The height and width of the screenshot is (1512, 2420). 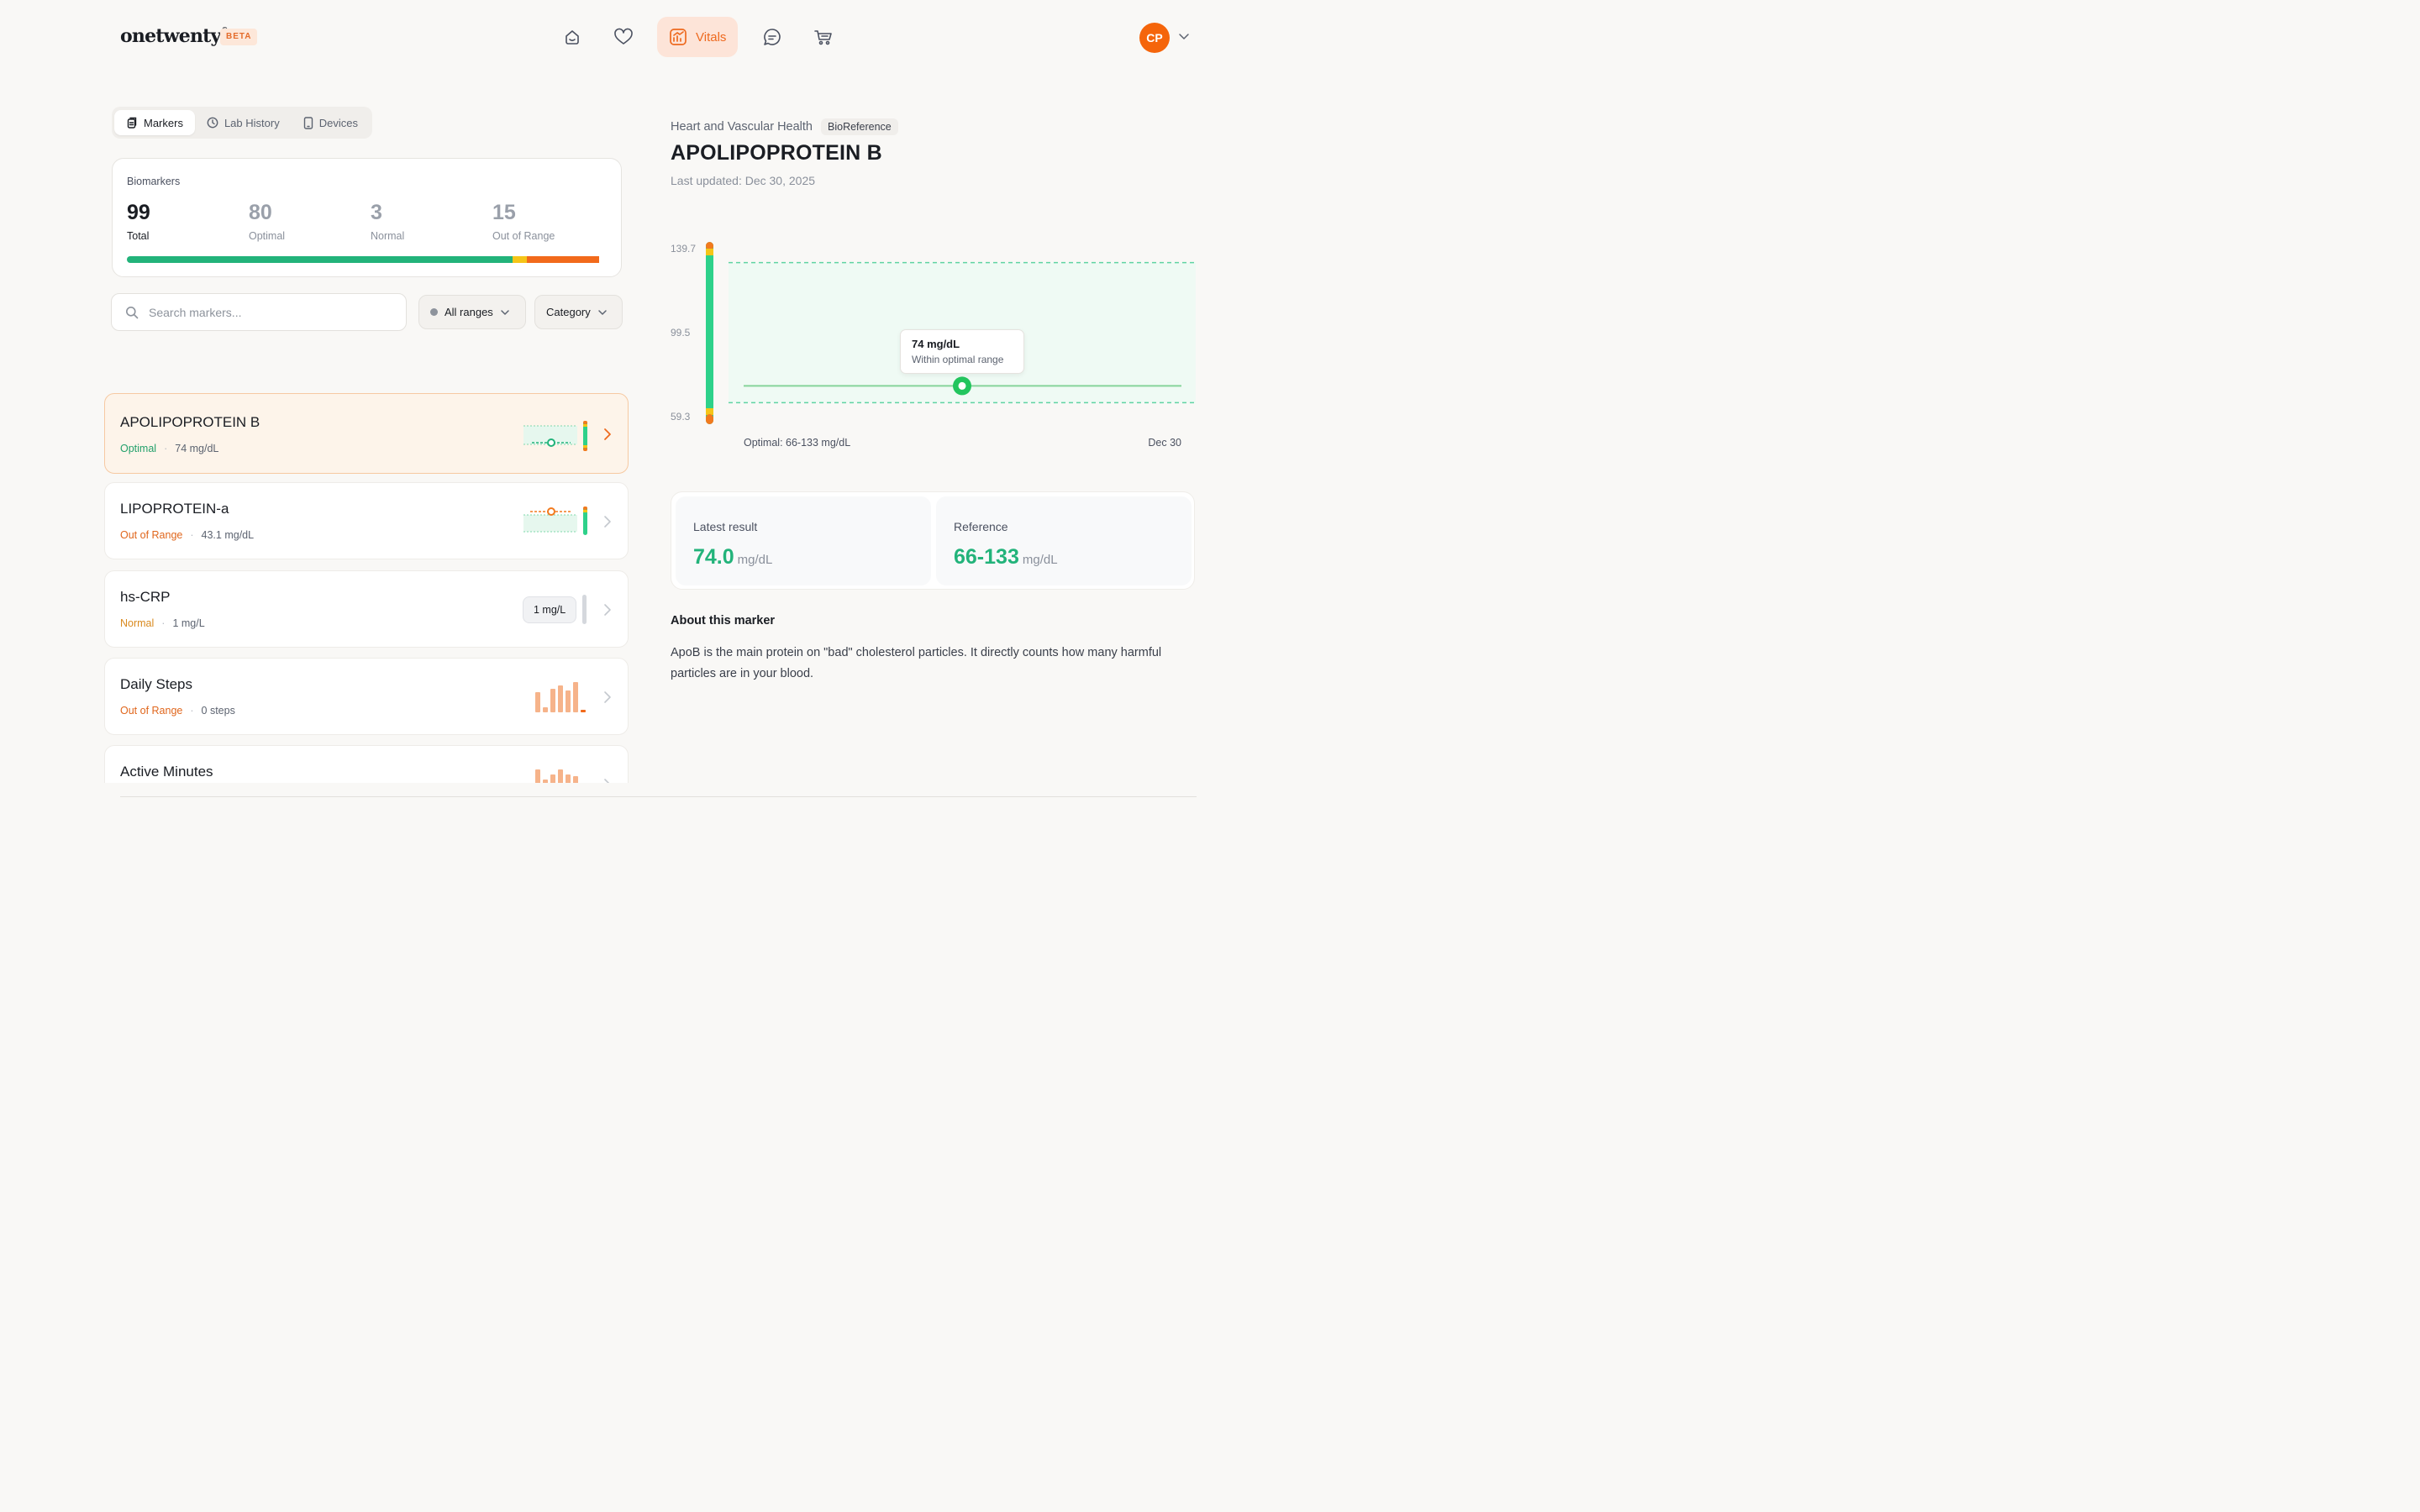 What do you see at coordinates (859, 126) in the screenshot?
I see `lab-provider-badge: BioReference` at bounding box center [859, 126].